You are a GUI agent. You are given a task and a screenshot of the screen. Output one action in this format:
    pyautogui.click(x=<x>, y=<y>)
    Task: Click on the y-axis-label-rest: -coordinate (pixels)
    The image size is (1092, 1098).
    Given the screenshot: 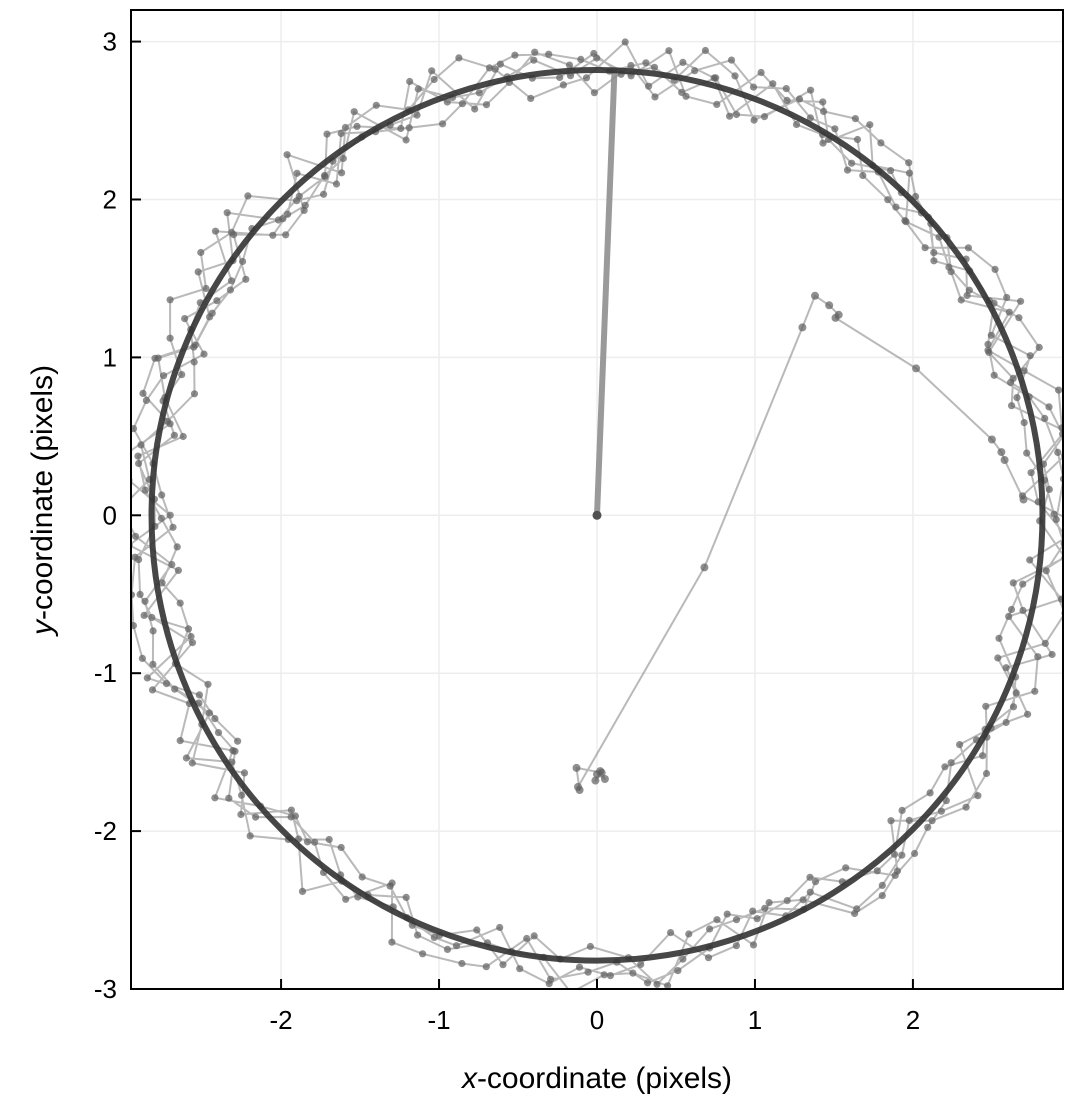 What is the action you would take?
    pyautogui.click(x=42, y=492)
    